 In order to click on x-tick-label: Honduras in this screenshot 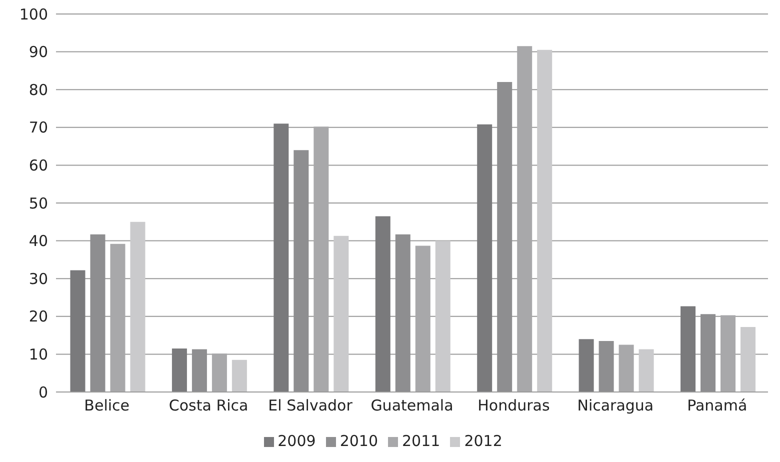, I will do `click(514, 405)`.